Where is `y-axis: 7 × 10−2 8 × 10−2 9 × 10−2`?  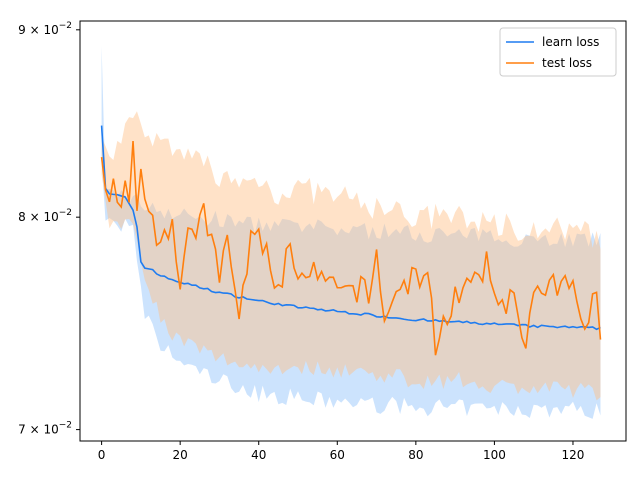
y-axis: 7 × 10−2 8 × 10−2 9 × 10−2 is located at coordinates (49, 229).